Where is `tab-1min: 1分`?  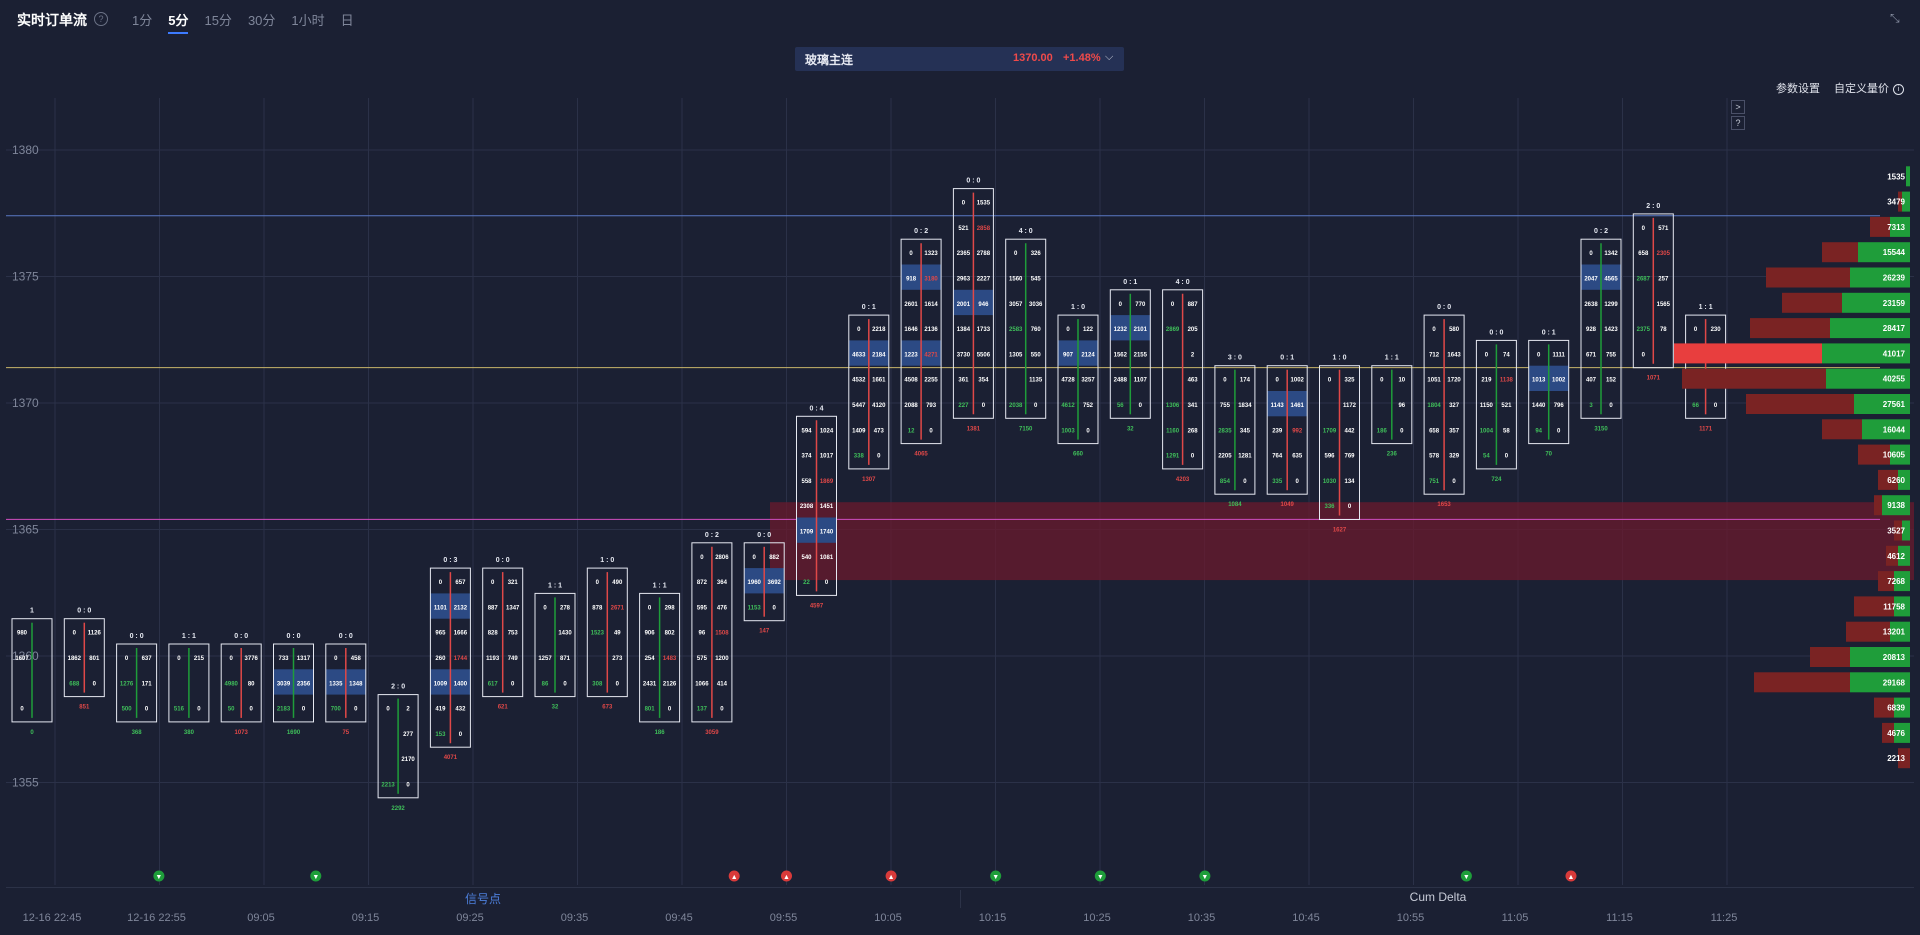 tab-1min: 1分 is located at coordinates (142, 20).